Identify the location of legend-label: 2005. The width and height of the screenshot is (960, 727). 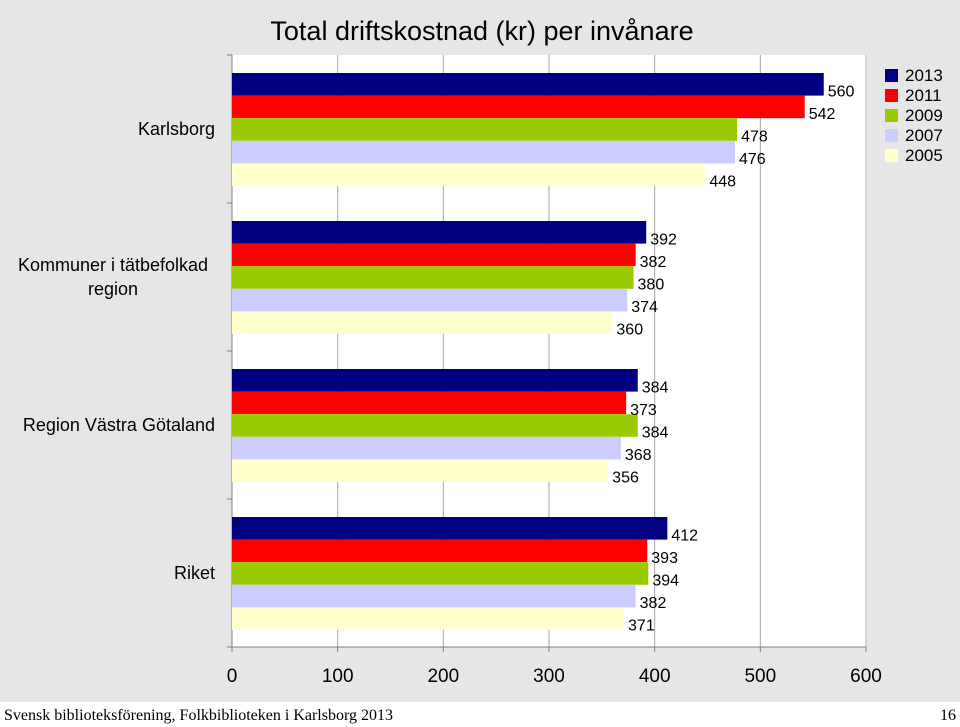
(924, 155).